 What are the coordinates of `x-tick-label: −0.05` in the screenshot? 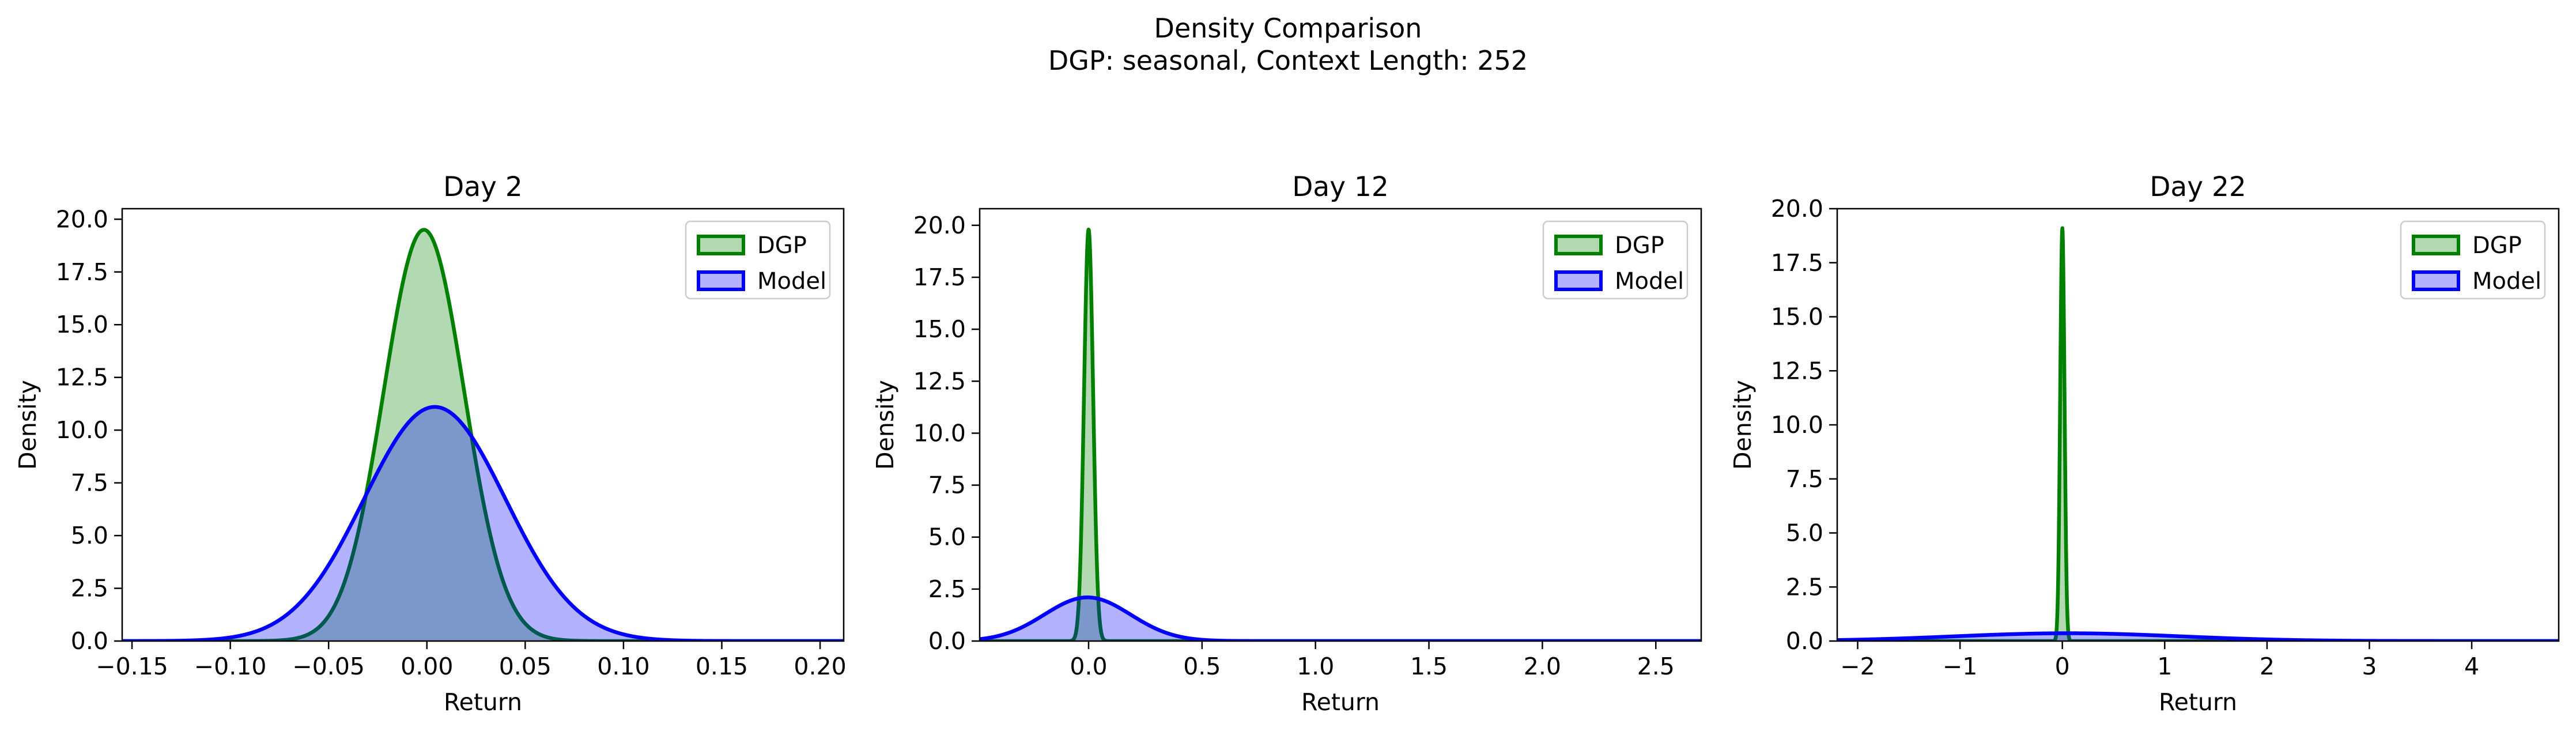 It's located at (328, 666).